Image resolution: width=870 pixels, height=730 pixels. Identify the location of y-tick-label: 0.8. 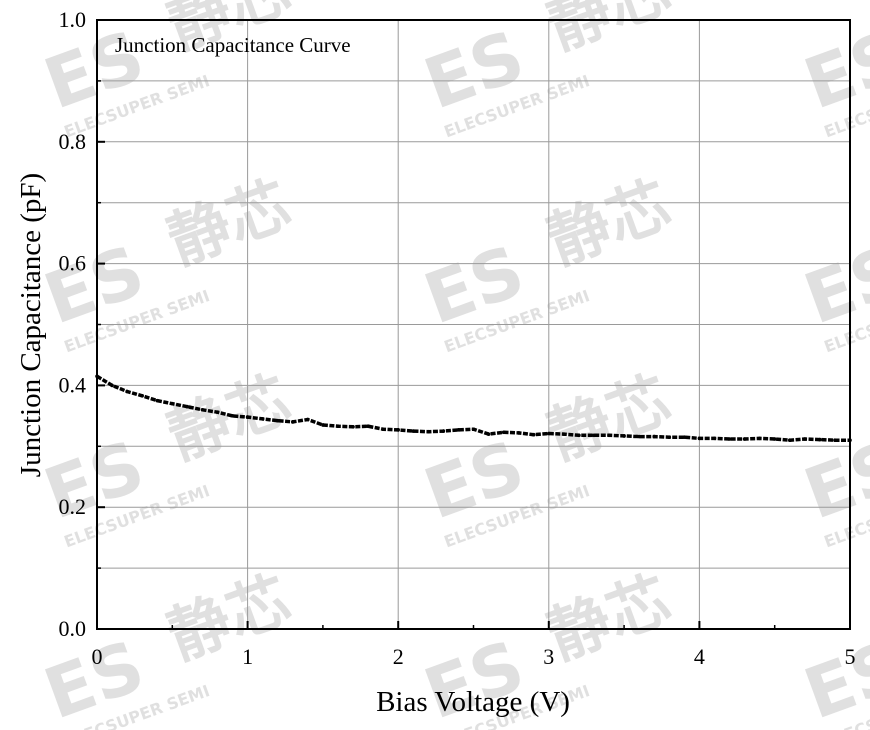
(73, 141).